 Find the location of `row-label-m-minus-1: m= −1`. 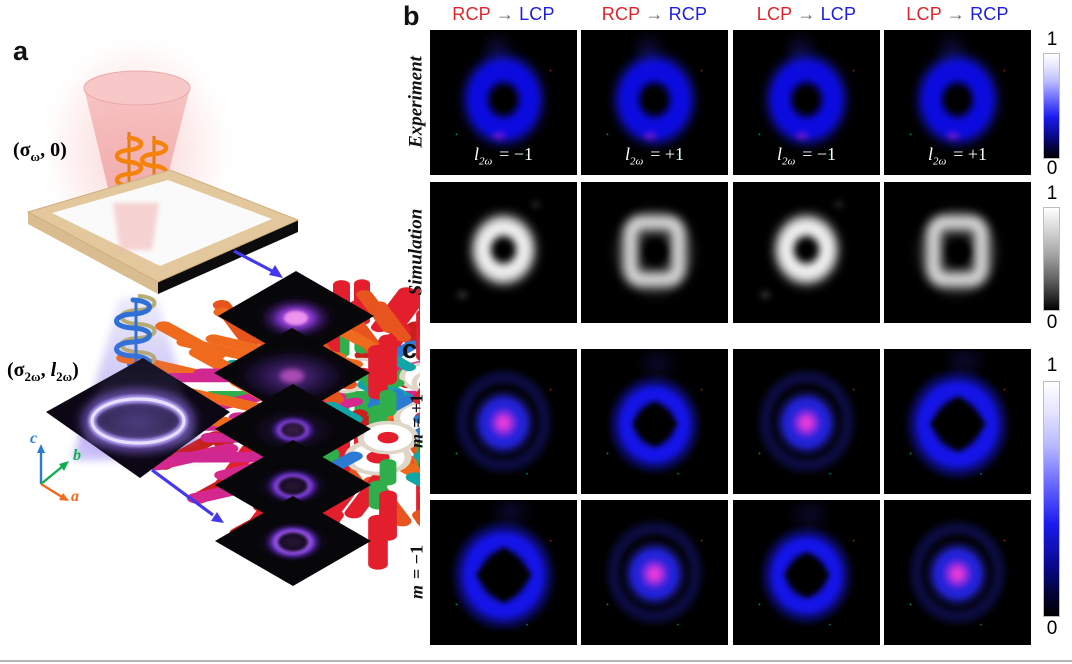

row-label-m-minus-1: m= −1 is located at coordinates (416, 572).